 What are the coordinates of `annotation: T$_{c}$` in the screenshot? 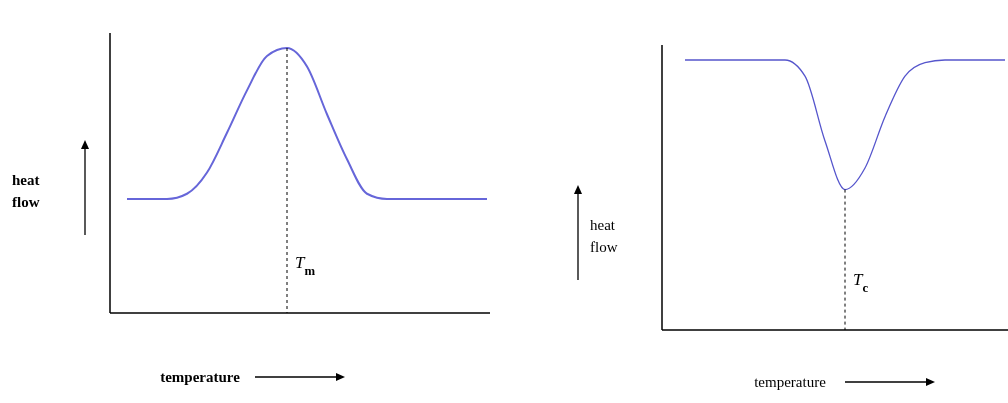 It's located at (861, 282).